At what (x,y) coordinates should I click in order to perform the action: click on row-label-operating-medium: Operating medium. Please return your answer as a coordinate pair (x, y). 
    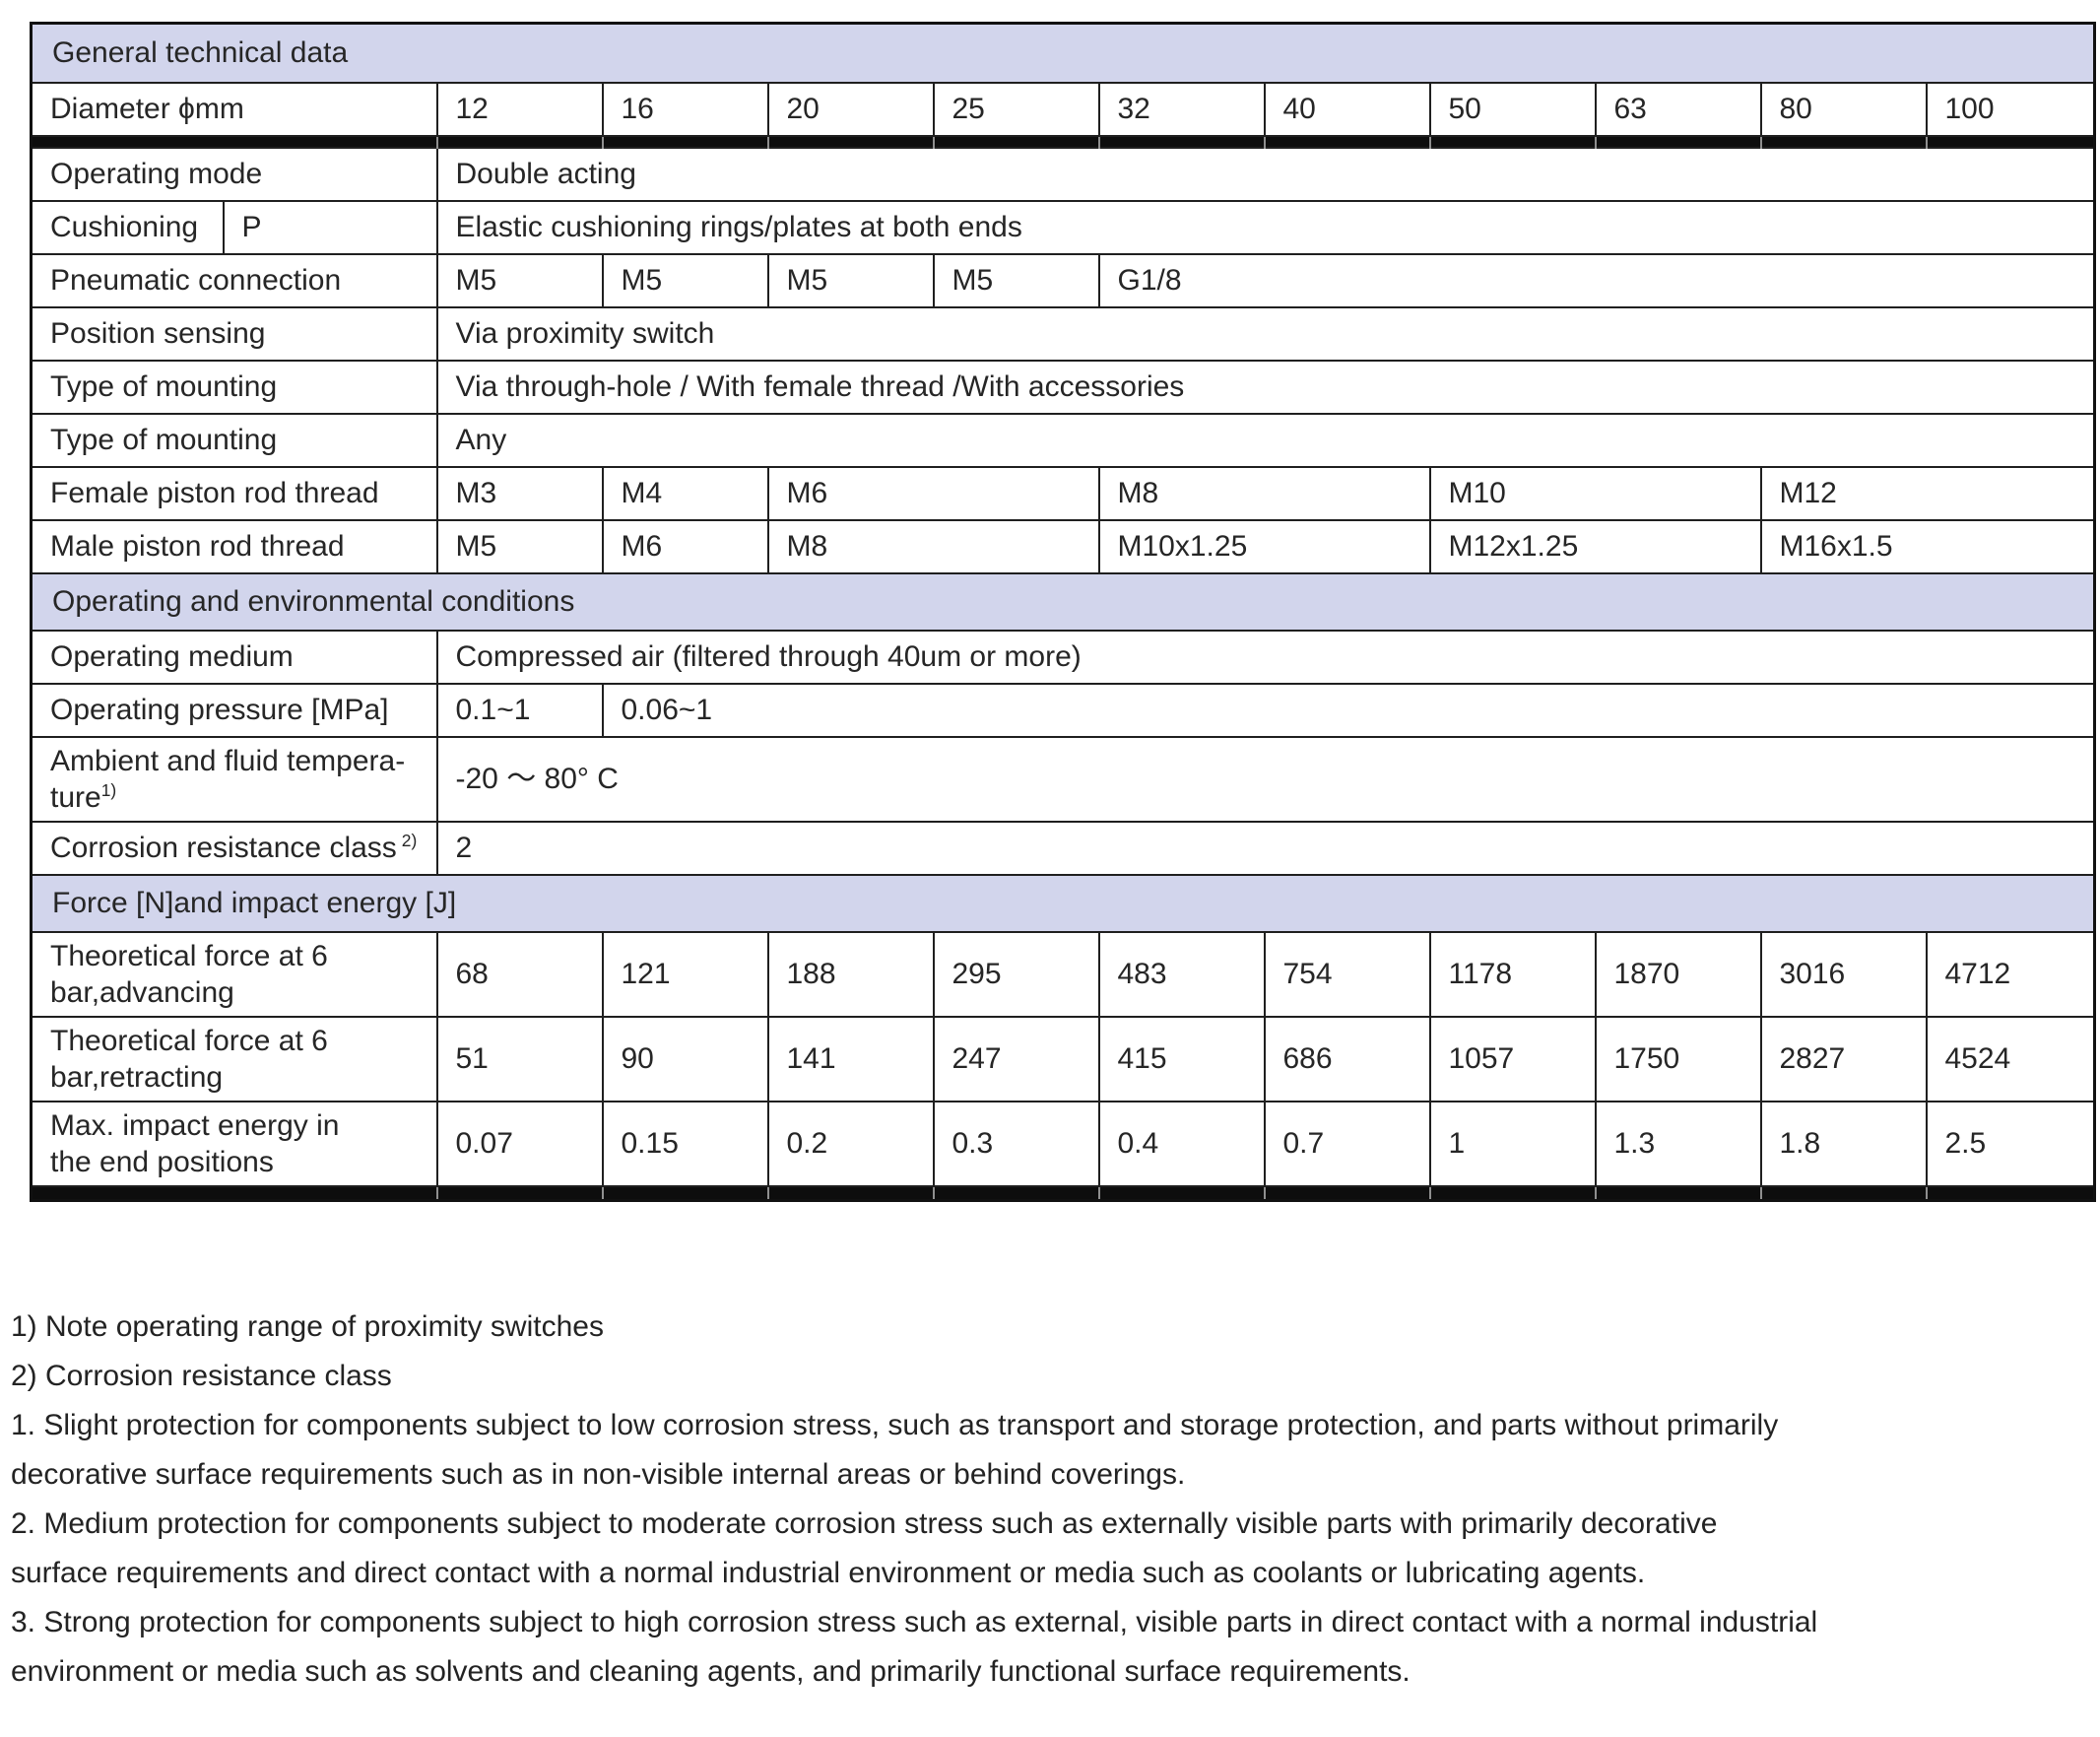
    Looking at the image, I should click on (234, 658).